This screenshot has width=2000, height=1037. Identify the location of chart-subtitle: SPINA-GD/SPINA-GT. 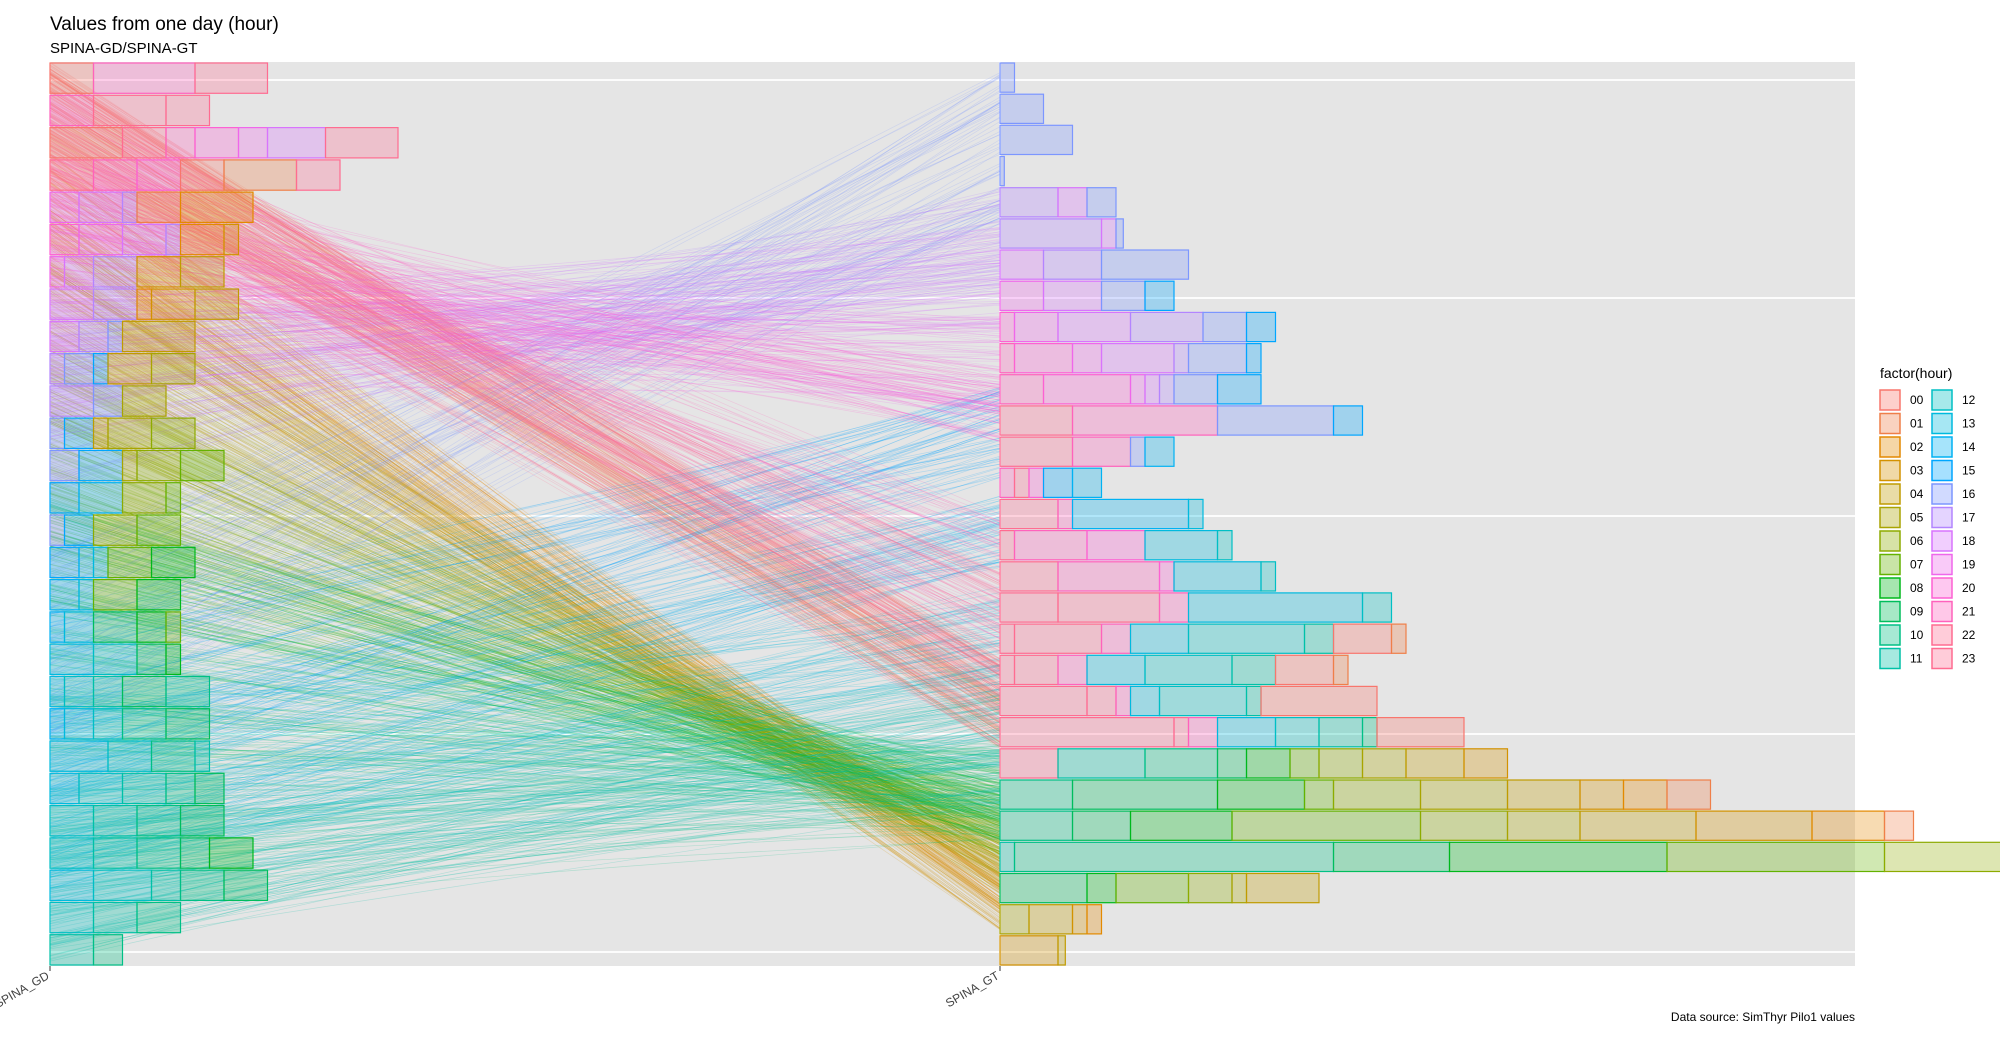
(124, 48).